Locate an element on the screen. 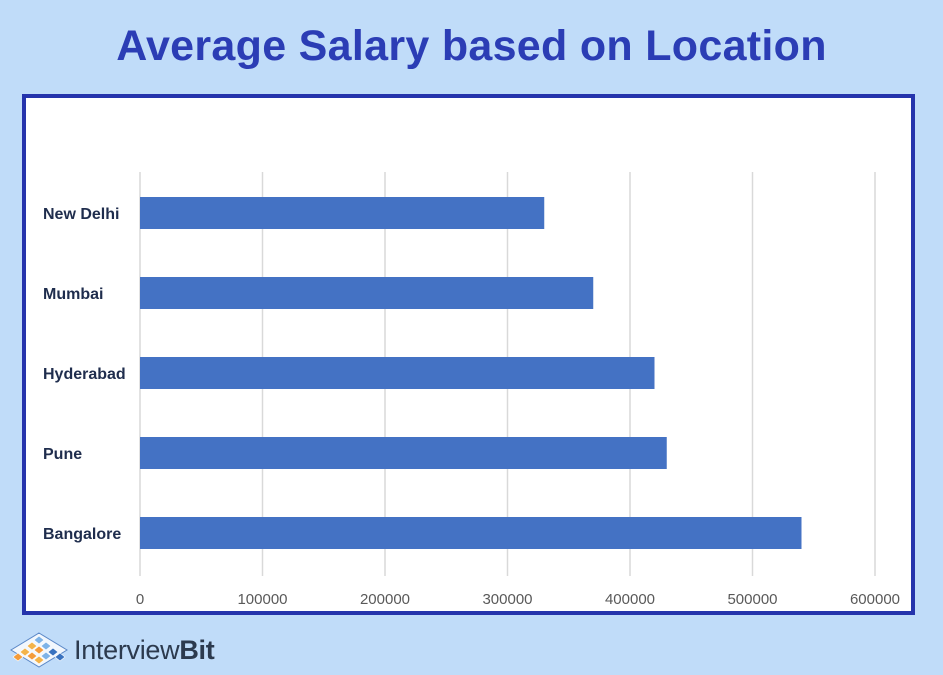 The height and width of the screenshot is (675, 943). category-label: Mumbai is located at coordinates (73, 294).